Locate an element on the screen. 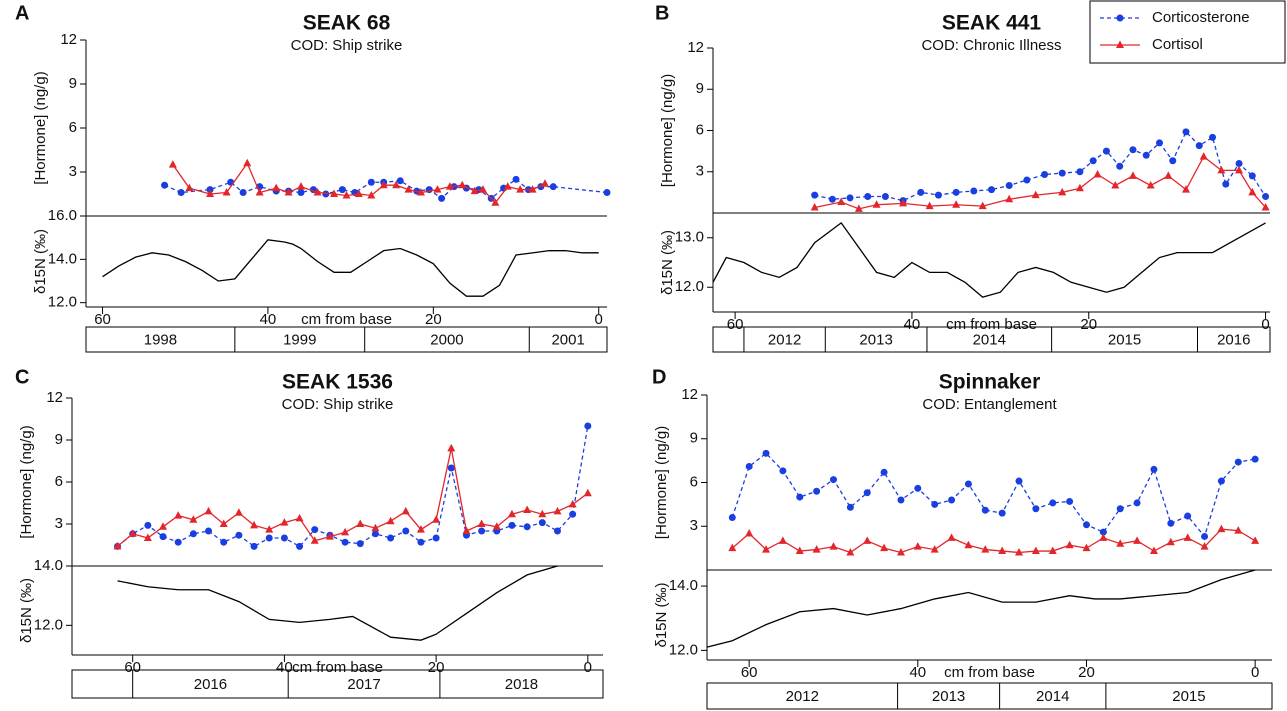  legend-marker is located at coordinates (1120, 18).